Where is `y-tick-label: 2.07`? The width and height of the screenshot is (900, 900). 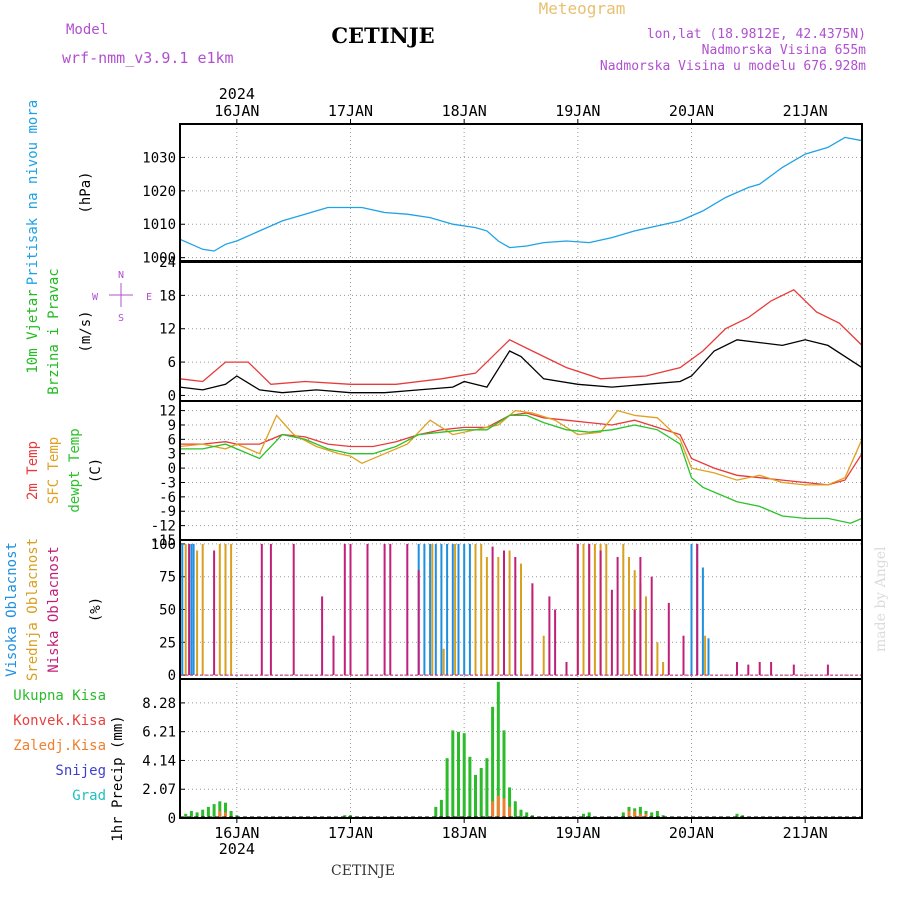 y-tick-label: 2.07 is located at coordinates (159, 790).